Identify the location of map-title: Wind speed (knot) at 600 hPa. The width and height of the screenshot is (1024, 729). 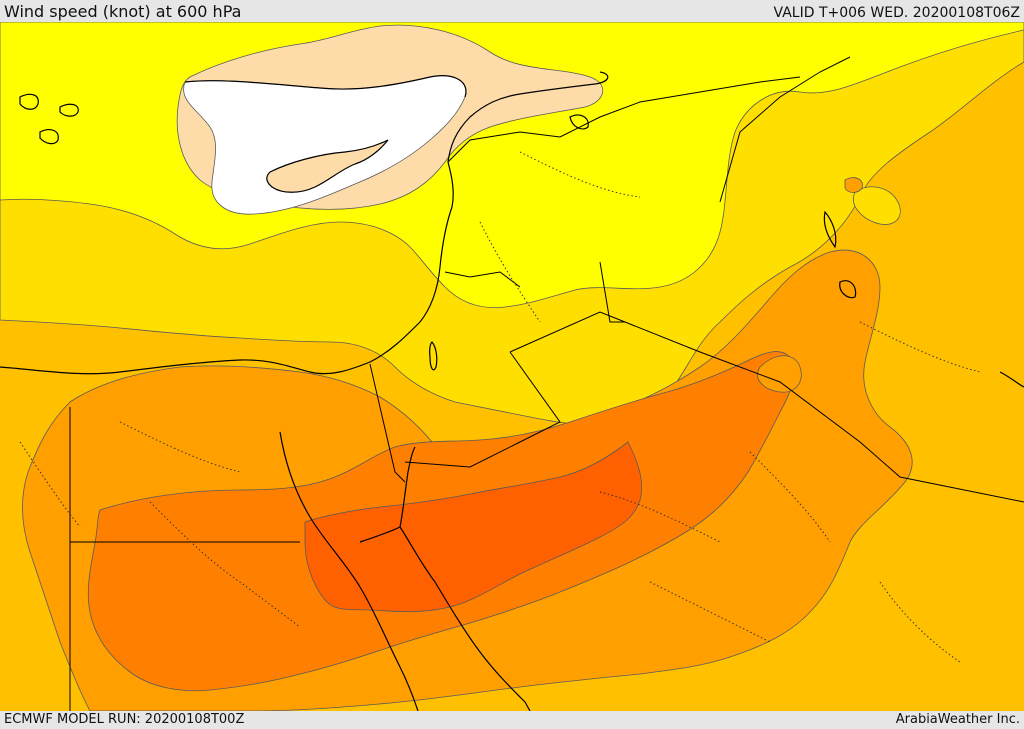
(123, 11).